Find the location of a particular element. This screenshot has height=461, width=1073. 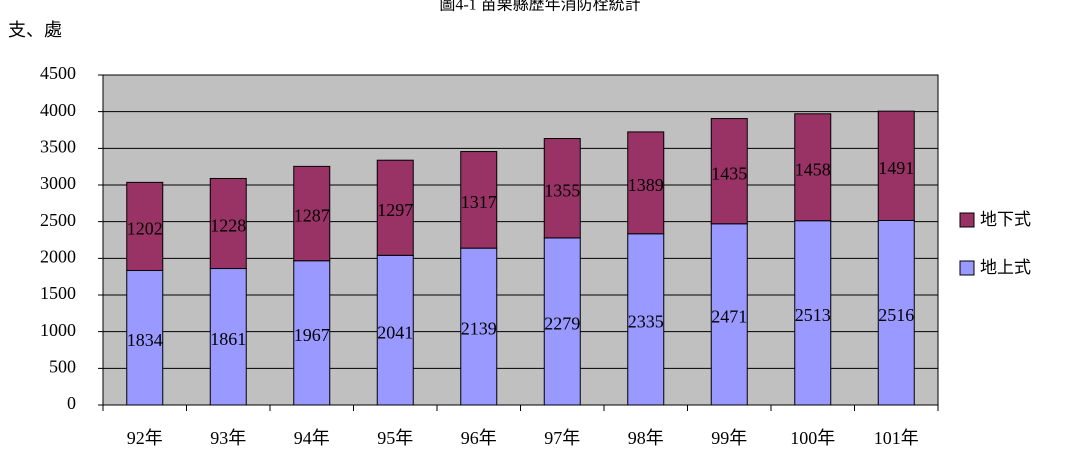

data-label: 2041 is located at coordinates (395, 332).